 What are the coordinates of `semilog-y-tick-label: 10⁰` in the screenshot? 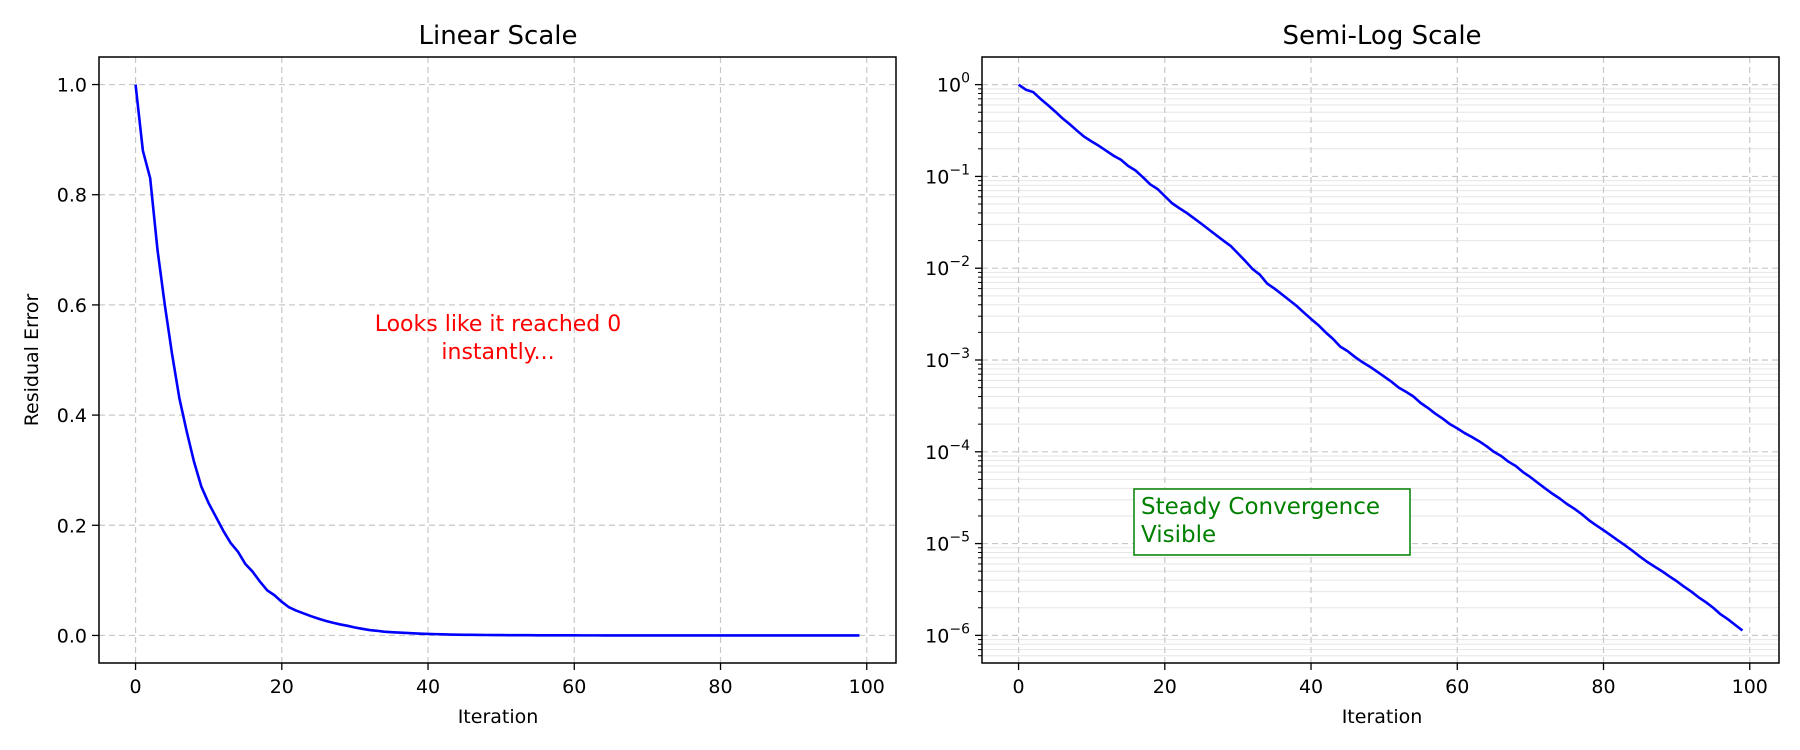 It's located at (953, 84).